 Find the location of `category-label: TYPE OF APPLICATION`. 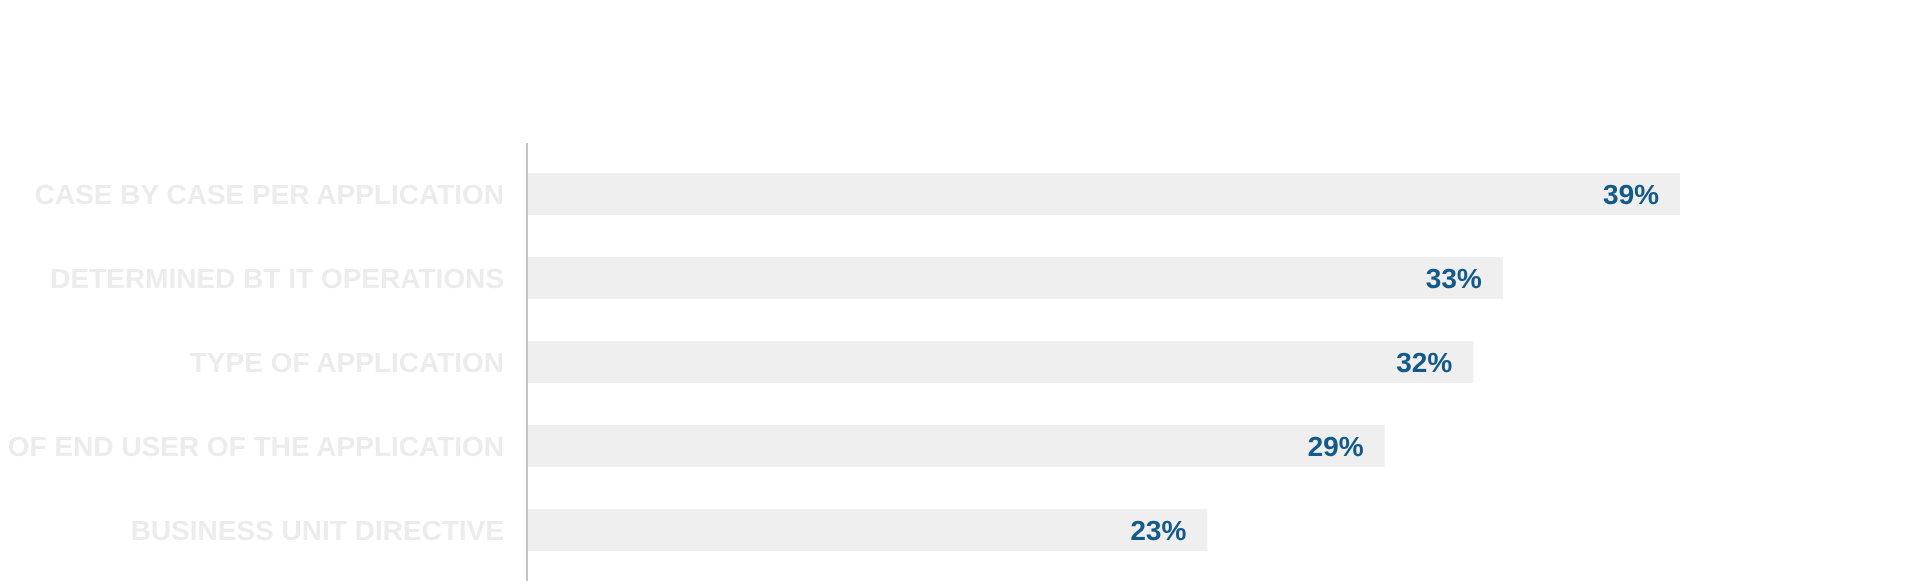

category-label: TYPE OF APPLICATION is located at coordinates (347, 362).